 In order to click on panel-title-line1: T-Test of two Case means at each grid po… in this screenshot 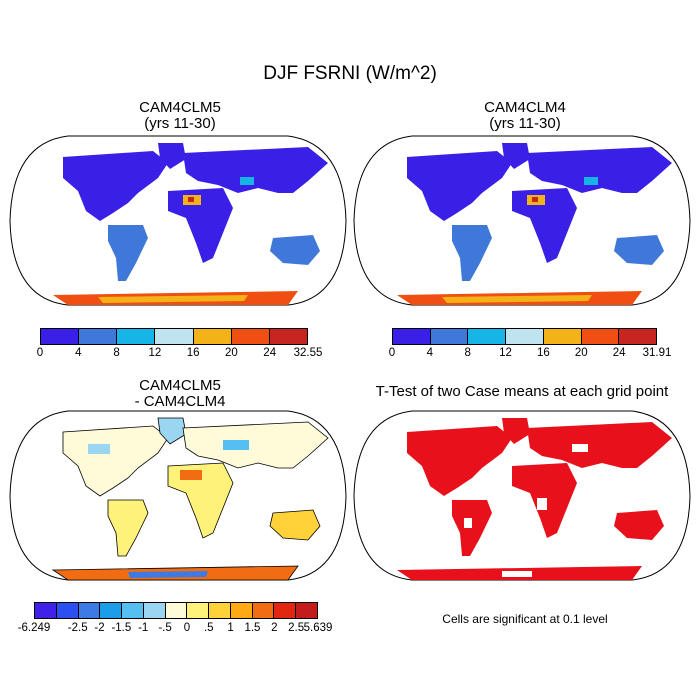, I will do `click(522, 391)`.